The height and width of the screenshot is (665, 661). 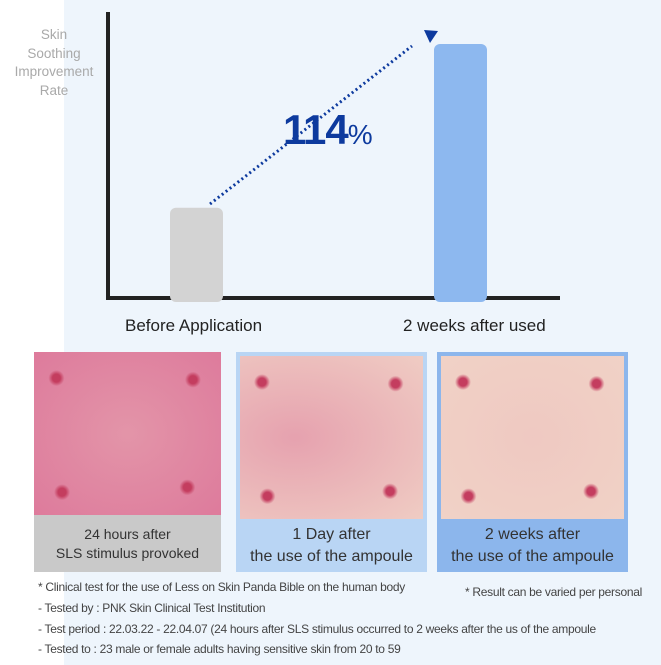 What do you see at coordinates (360, 134) in the screenshot?
I see `annotation-unit: %` at bounding box center [360, 134].